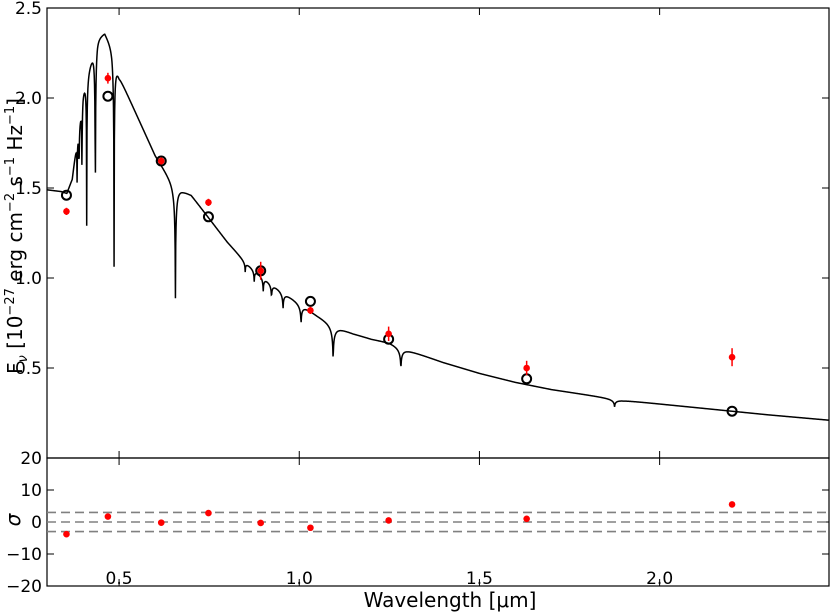 The width and height of the screenshot is (830, 612). Describe the element at coordinates (28, 9) in the screenshot. I see `main-y-tick-label: 2.5` at that location.